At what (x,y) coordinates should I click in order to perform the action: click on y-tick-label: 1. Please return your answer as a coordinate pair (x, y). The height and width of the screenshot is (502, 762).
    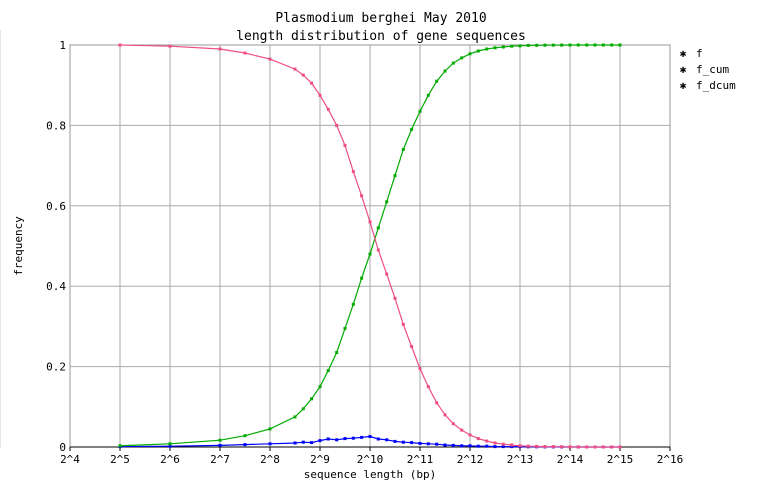
    Looking at the image, I should click on (62, 45).